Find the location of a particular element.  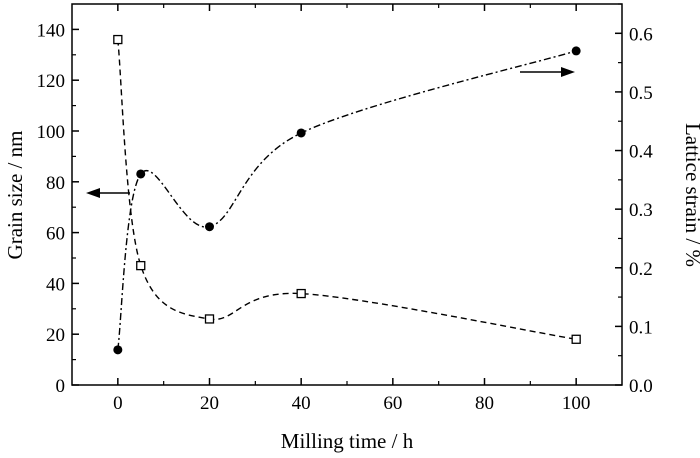

y-left-tick-label: 120 is located at coordinates (51, 81).